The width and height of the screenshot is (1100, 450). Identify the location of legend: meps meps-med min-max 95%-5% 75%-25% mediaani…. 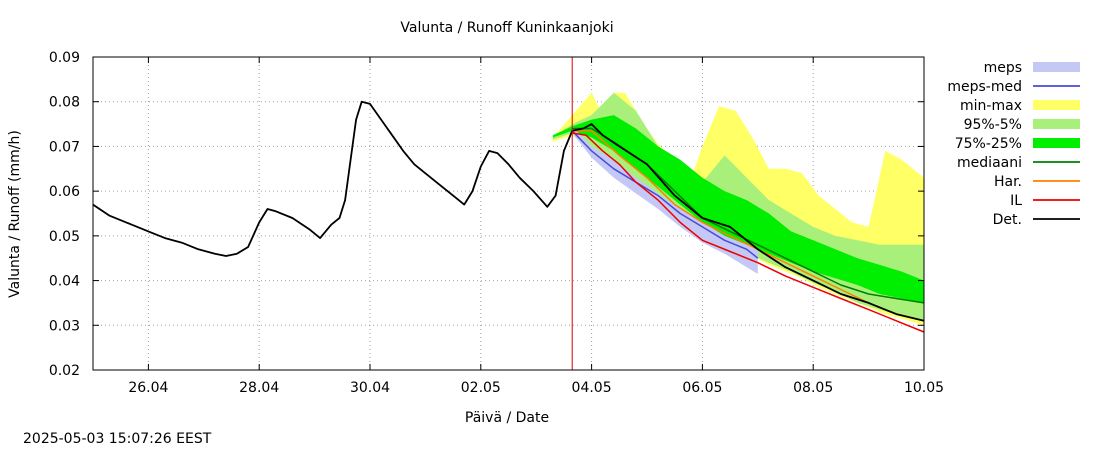
(1013, 144).